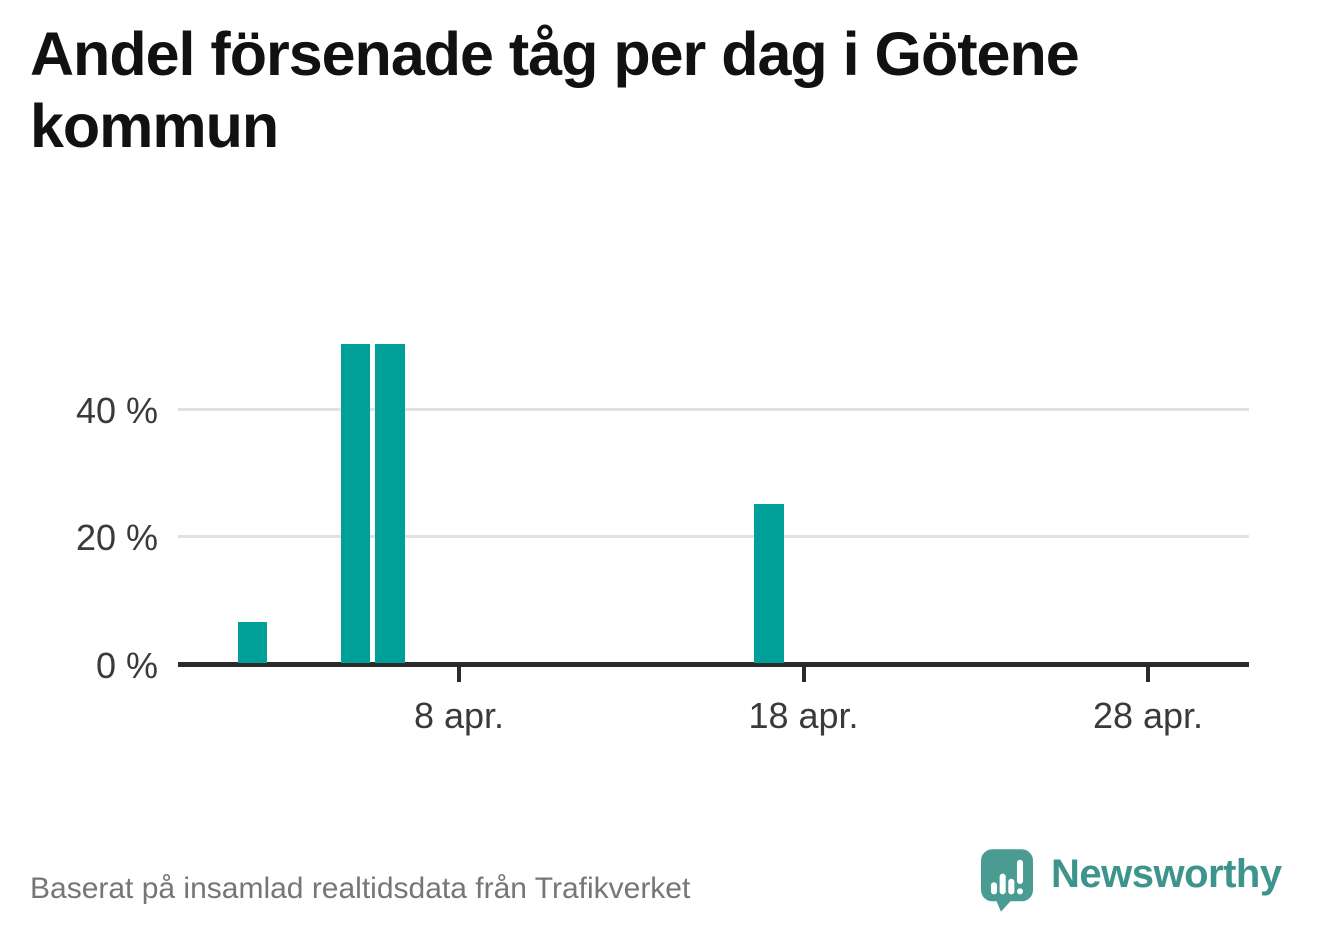  I want to click on x-axis-tick-label: 8 apr., so click(459, 715).